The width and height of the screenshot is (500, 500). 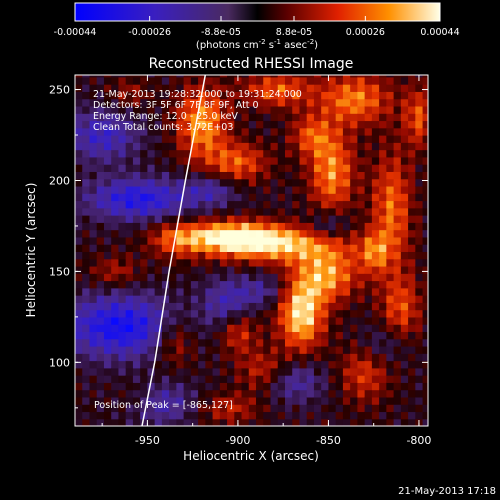 I want to click on colorbar-tick-label: -0.00044, so click(x=75, y=32).